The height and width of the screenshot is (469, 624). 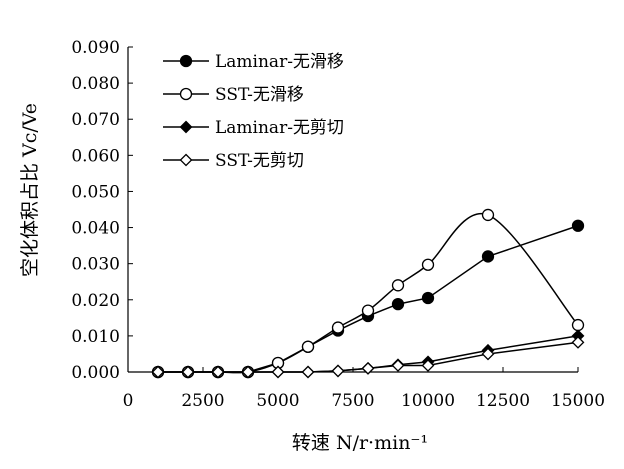 What do you see at coordinates (95, 265) in the screenshot?
I see `y-tick-label: 0.030` at bounding box center [95, 265].